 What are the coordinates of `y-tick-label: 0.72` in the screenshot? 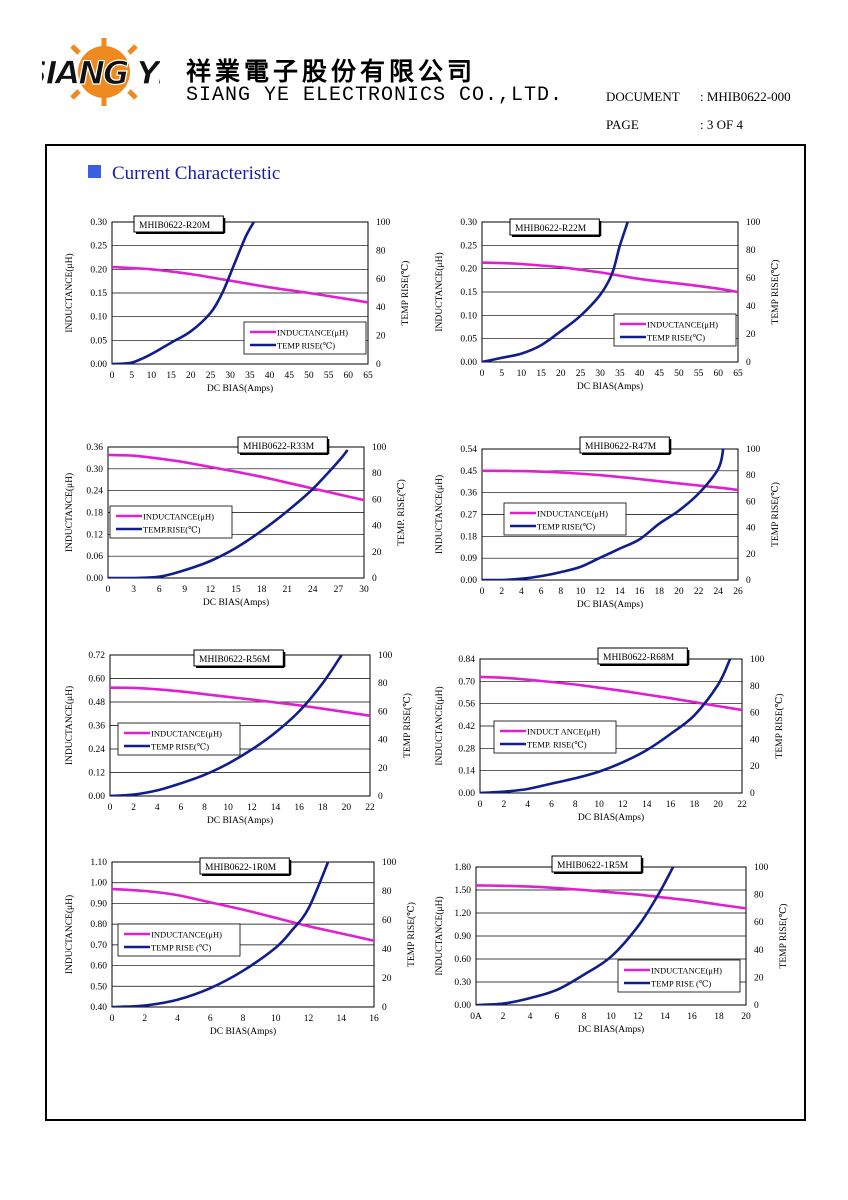 It's located at (96, 656).